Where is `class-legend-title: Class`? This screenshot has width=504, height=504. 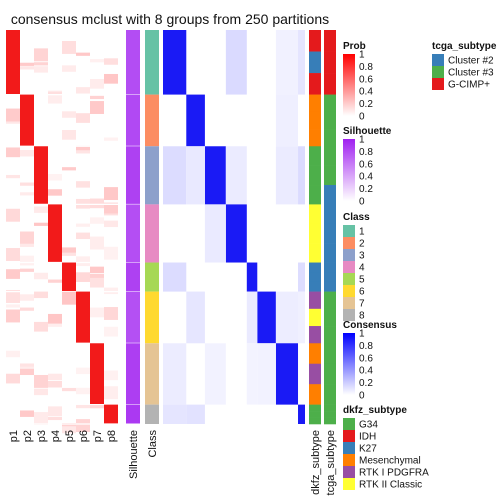 class-legend-title: Class is located at coordinates (356, 217).